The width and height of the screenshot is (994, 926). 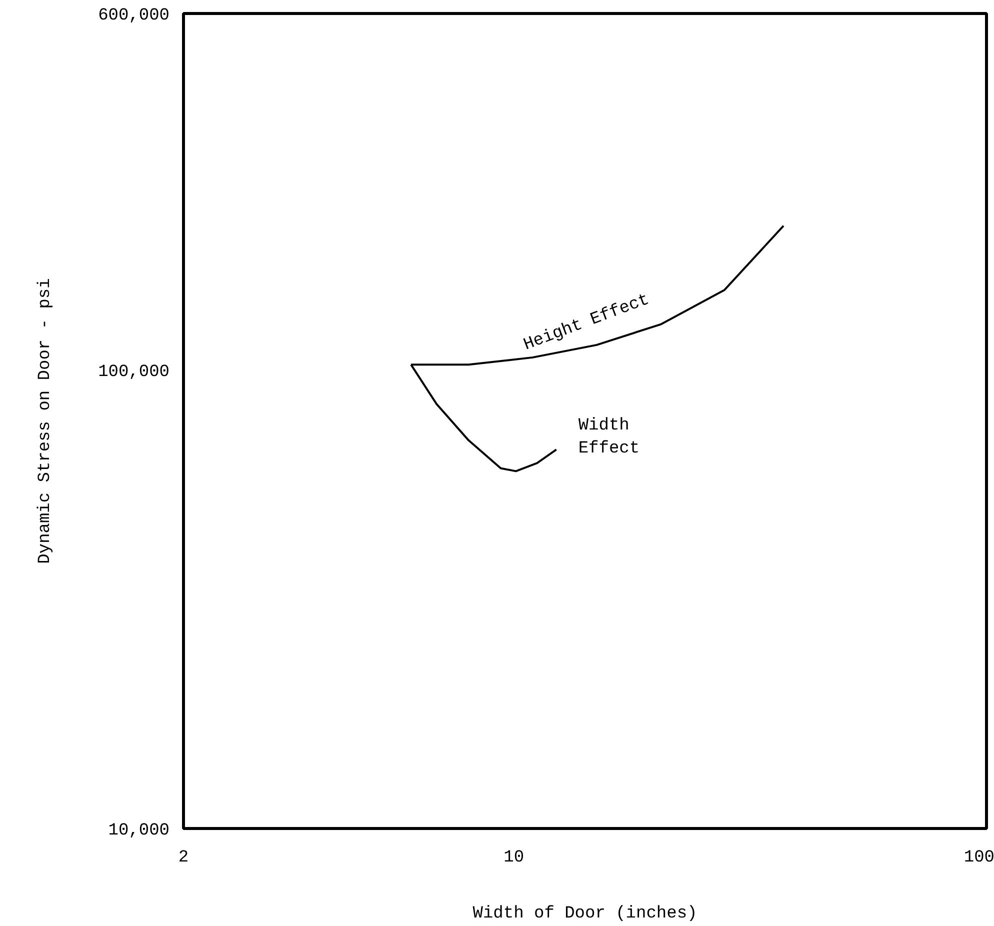 What do you see at coordinates (134, 372) in the screenshot?
I see `y-tick-label: 100,000` at bounding box center [134, 372].